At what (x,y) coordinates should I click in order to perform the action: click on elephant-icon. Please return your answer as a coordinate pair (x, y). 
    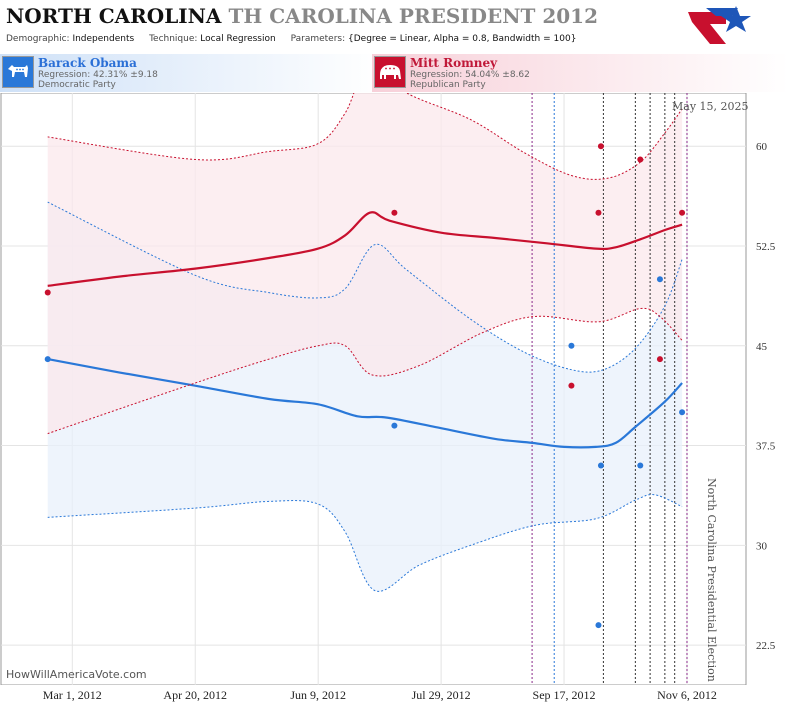
    Looking at the image, I should click on (390, 72).